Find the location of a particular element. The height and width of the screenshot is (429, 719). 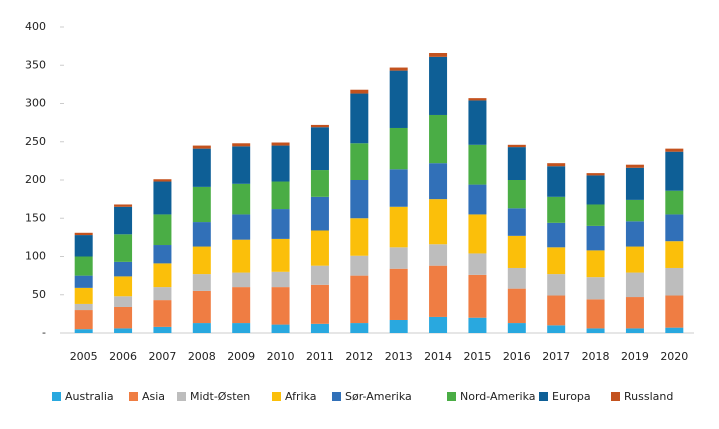

x-tick-label: 2010 is located at coordinates (281, 356).